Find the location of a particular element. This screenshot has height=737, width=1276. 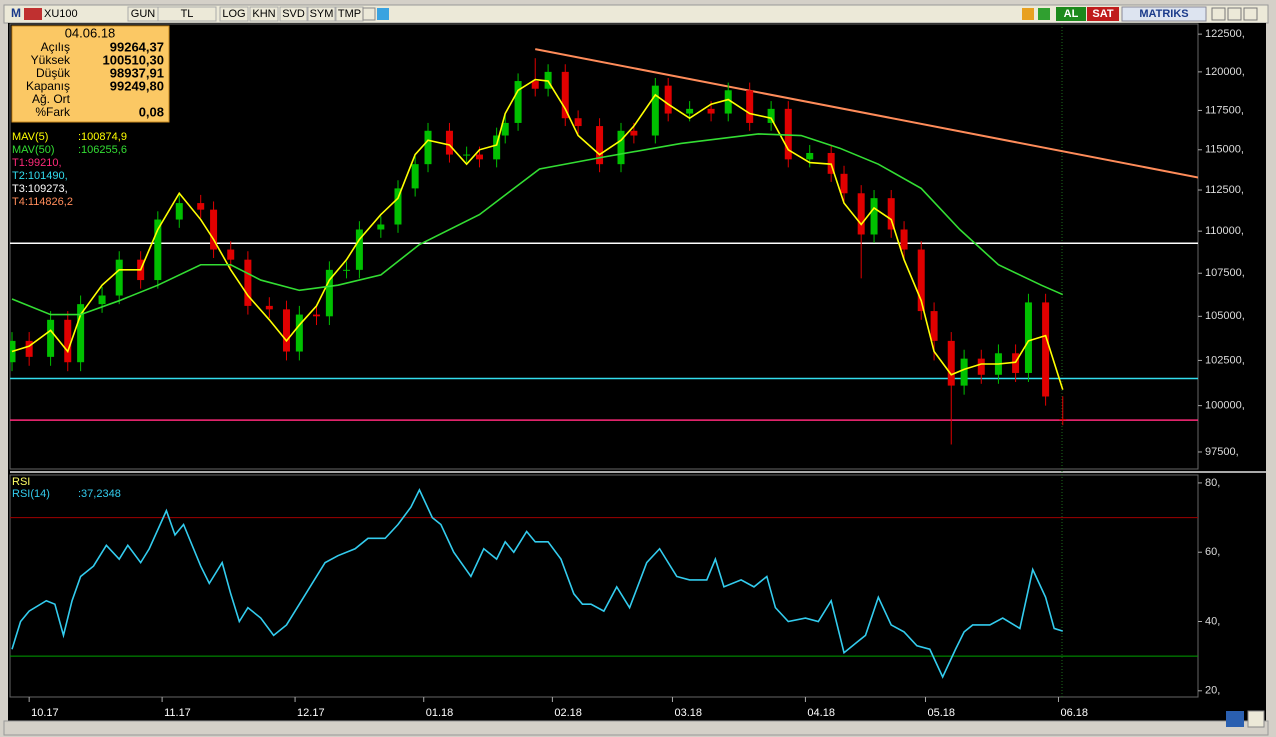

legend-name: MAV(50) is located at coordinates (33, 150).